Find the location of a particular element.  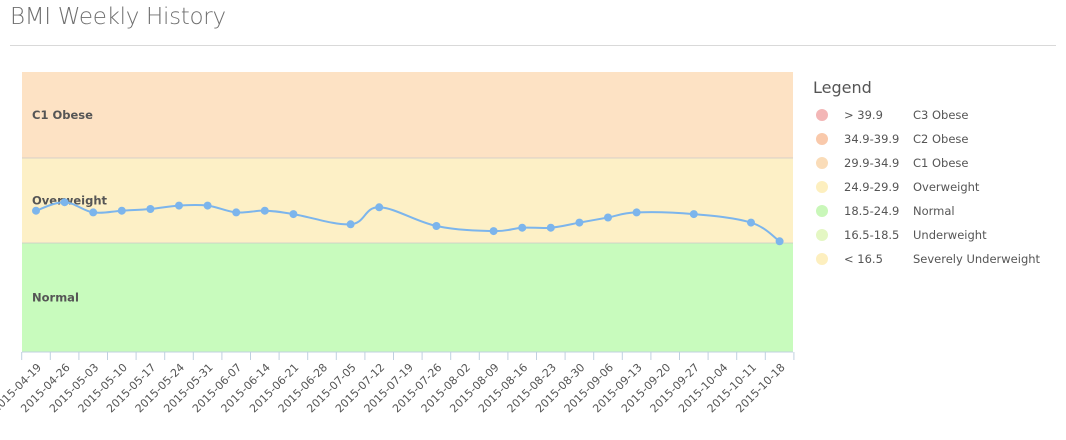

legend-range: 18.5-24.9 is located at coordinates (872, 211).